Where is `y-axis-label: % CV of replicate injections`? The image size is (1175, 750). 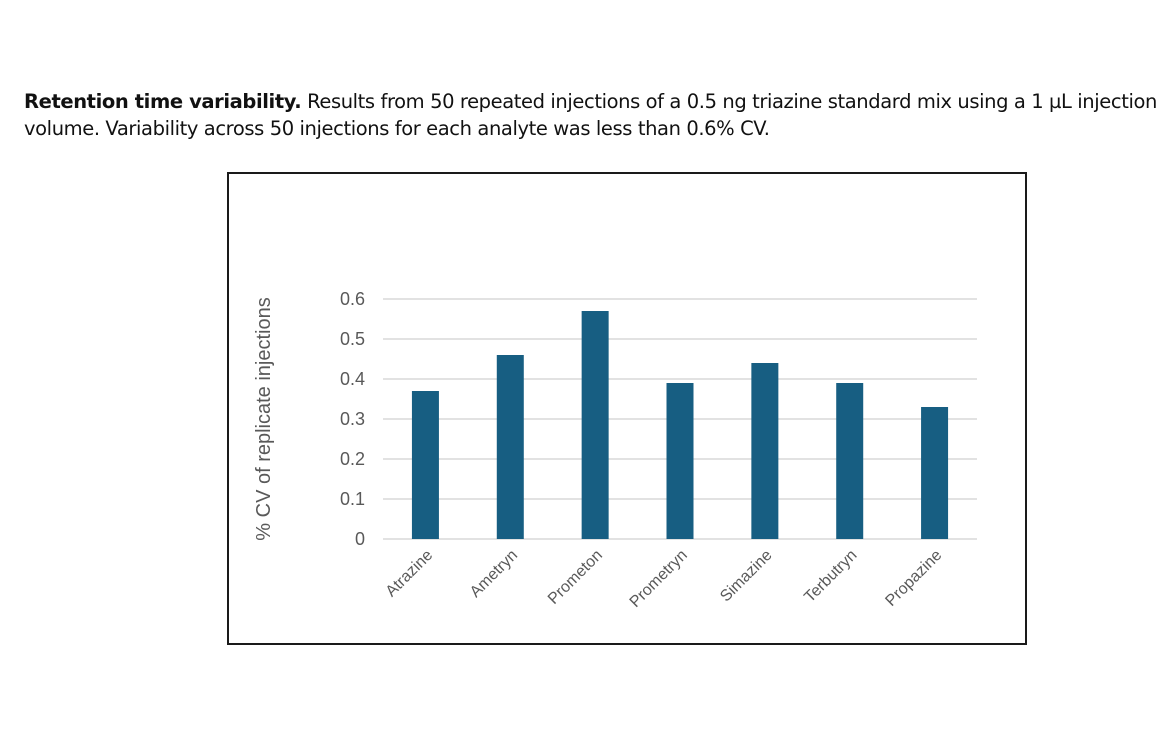
y-axis-label: % CV of replicate injections is located at coordinates (264, 418).